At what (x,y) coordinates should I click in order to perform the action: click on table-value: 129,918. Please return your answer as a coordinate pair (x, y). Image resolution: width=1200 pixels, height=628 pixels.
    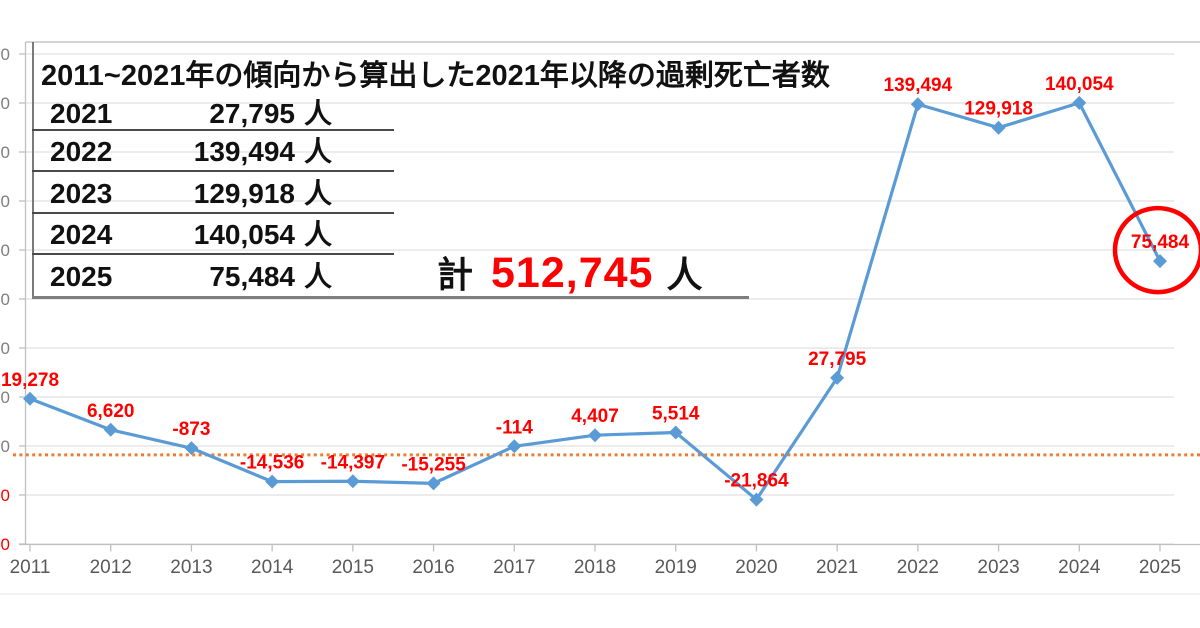
    Looking at the image, I should click on (244, 193).